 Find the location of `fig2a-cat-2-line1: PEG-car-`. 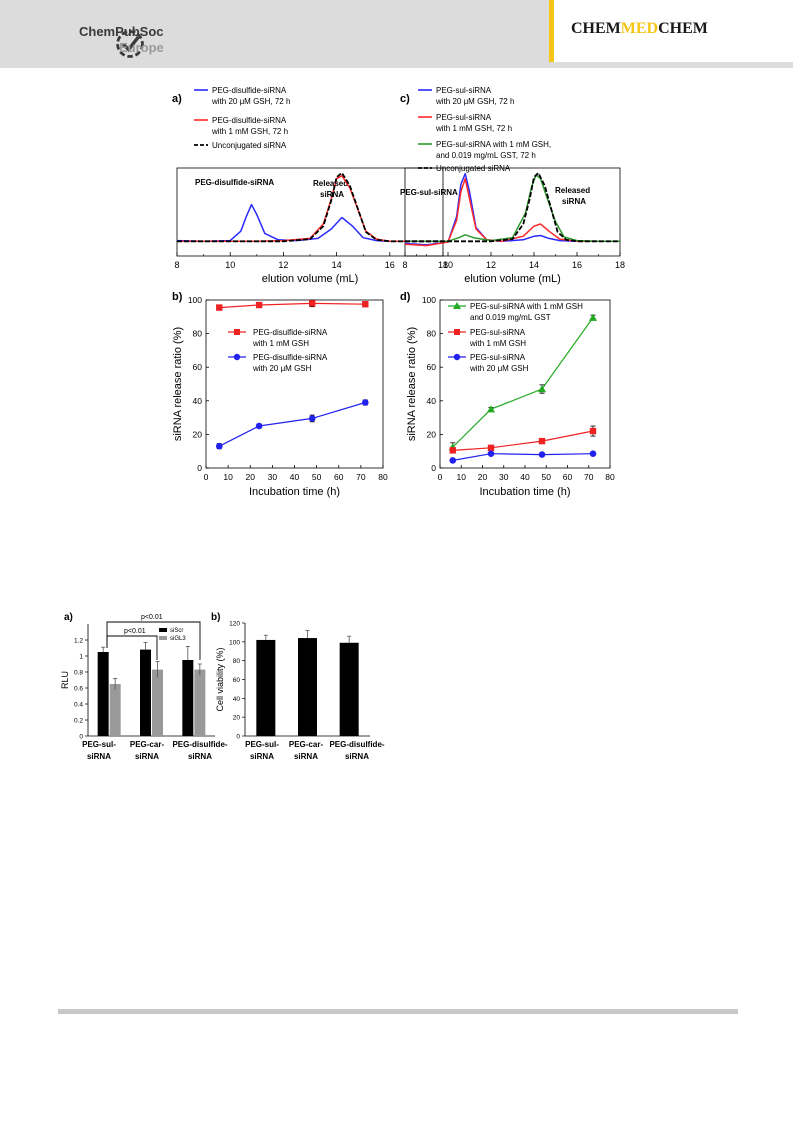

fig2a-cat-2-line1: PEG-car- is located at coordinates (147, 744).